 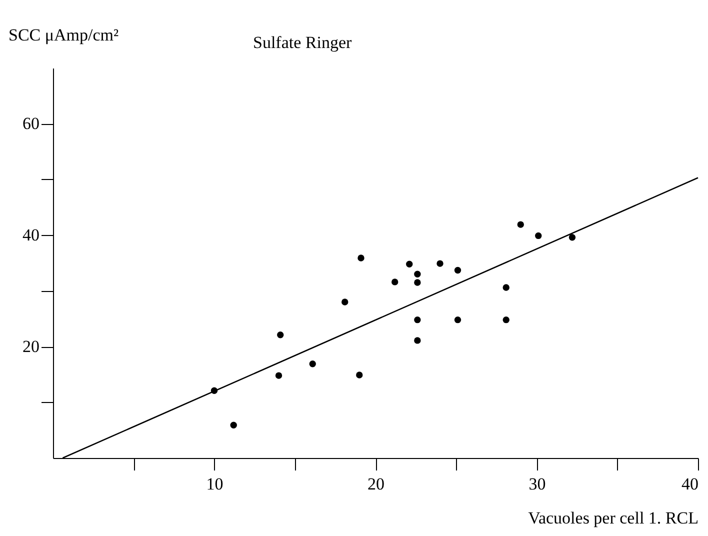 I want to click on x-tick-label: 20, so click(x=376, y=484).